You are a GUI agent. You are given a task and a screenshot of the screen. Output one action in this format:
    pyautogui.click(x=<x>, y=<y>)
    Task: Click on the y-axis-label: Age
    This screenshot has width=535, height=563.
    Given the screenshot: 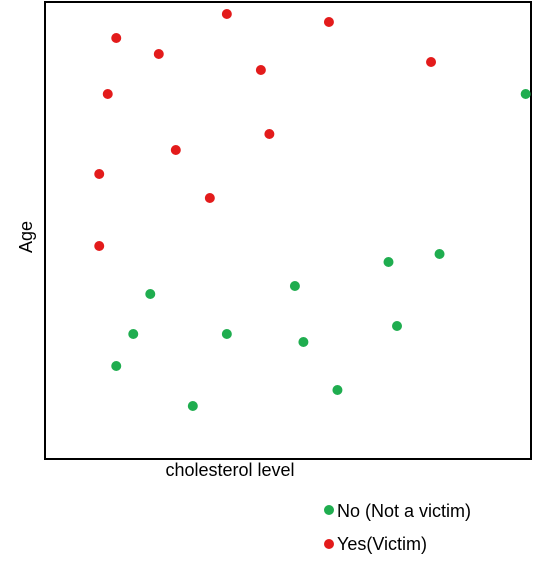 What is the action you would take?
    pyautogui.click(x=26, y=237)
    